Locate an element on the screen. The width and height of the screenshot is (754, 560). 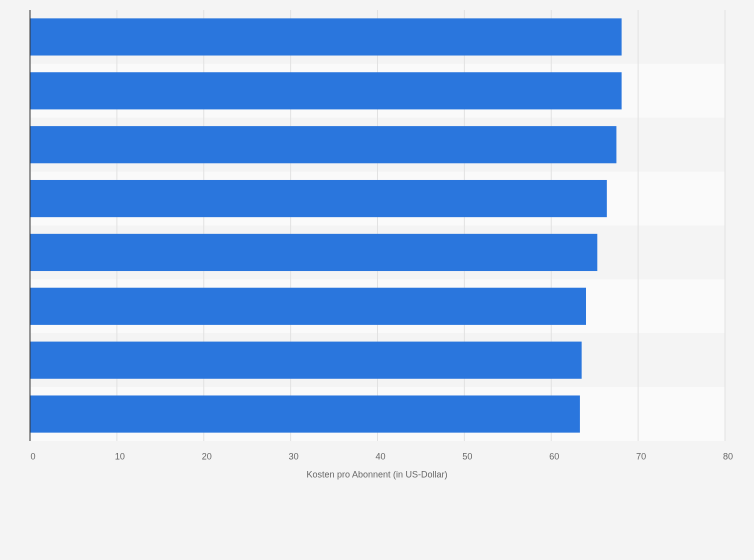
x-tick-label: 60 is located at coordinates (554, 456).